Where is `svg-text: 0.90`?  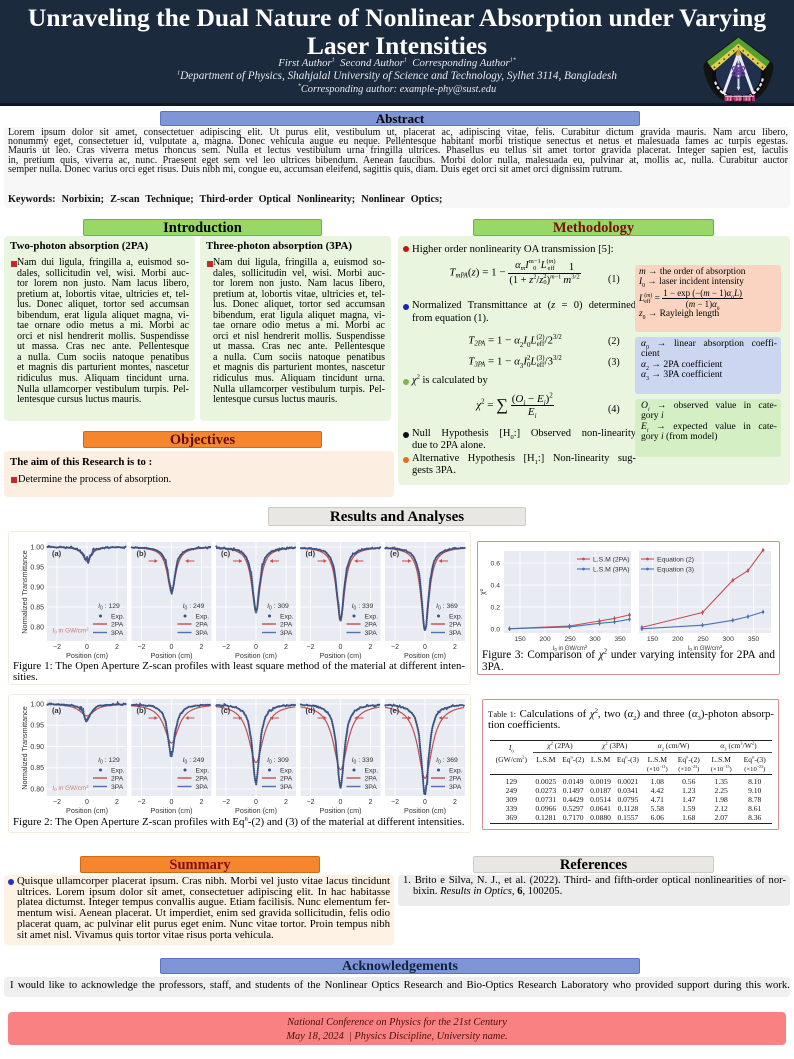
svg-text: 0.90 is located at coordinates (37, 587).